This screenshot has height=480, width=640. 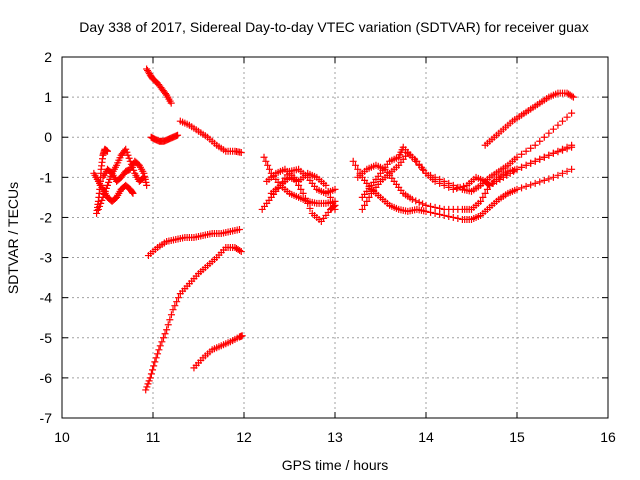 I want to click on x-tick-label: 15, so click(x=517, y=437).